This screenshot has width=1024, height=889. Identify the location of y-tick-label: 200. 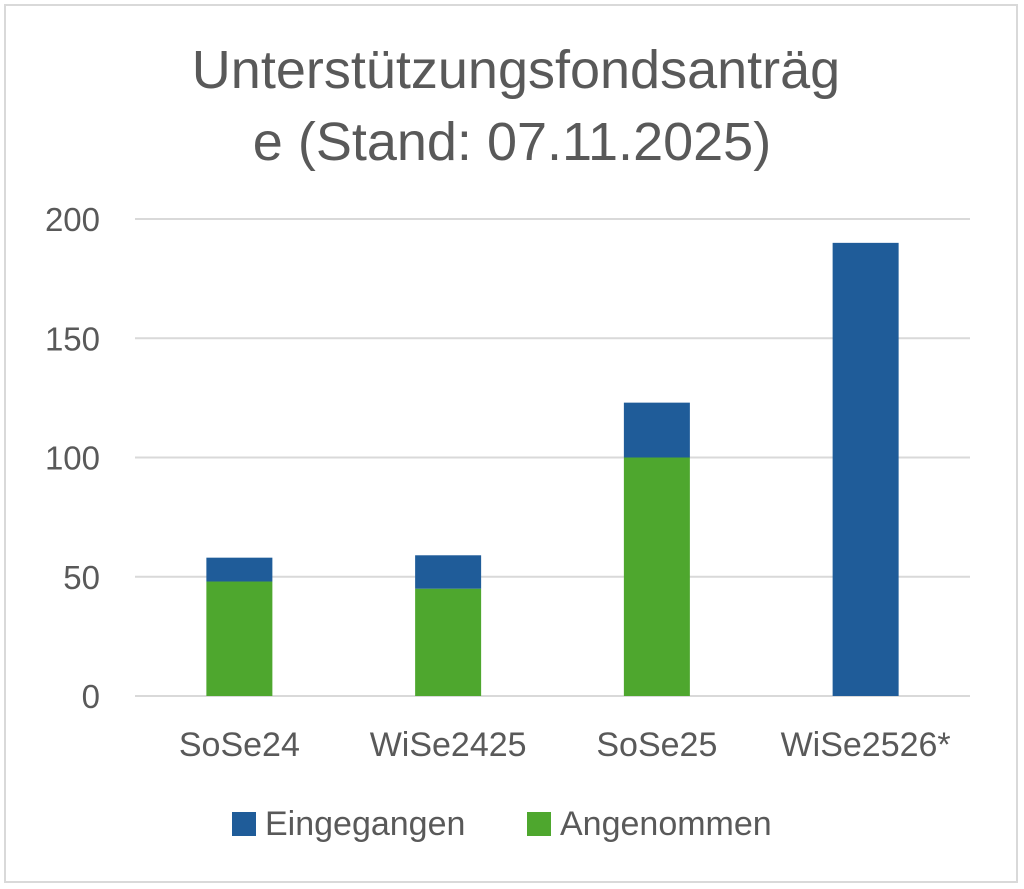
(72, 219).